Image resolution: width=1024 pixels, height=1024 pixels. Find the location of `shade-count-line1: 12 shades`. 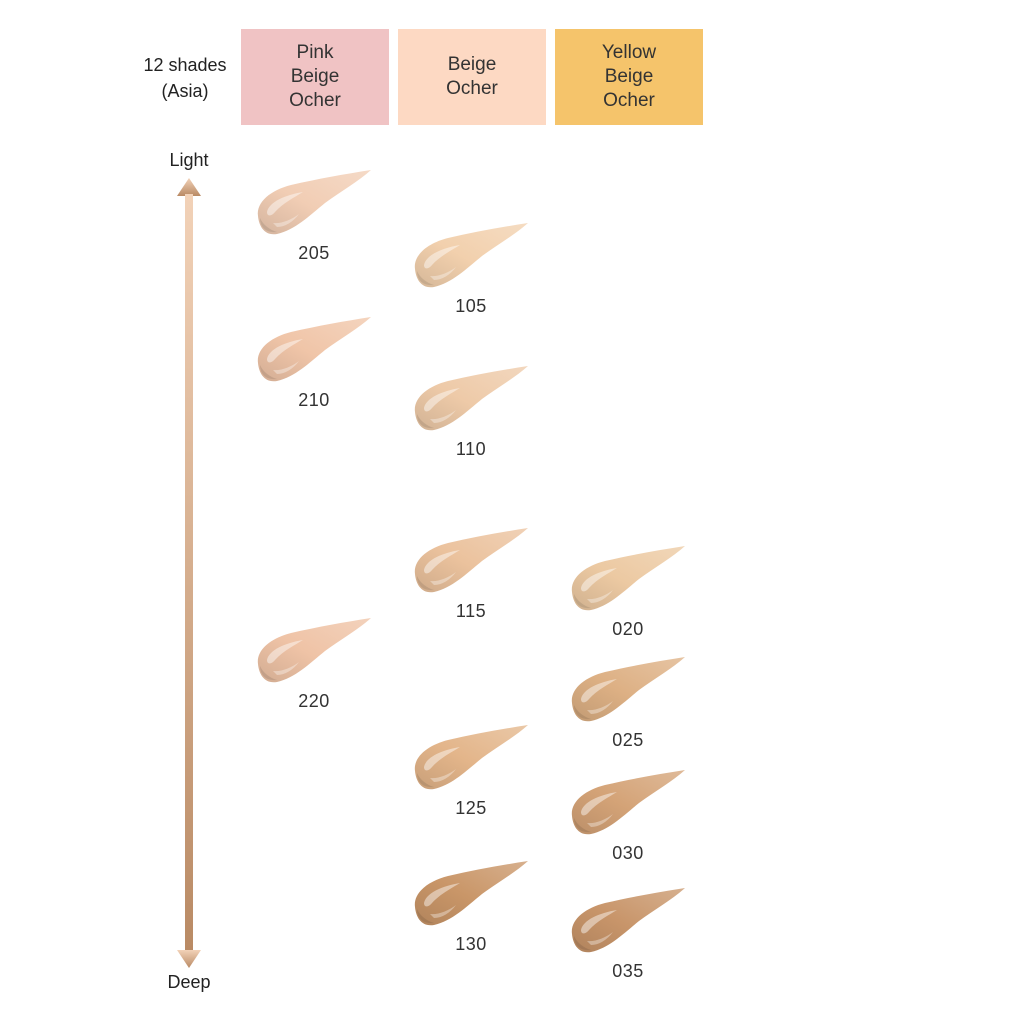

shade-count-line1: 12 shades is located at coordinates (185, 65).